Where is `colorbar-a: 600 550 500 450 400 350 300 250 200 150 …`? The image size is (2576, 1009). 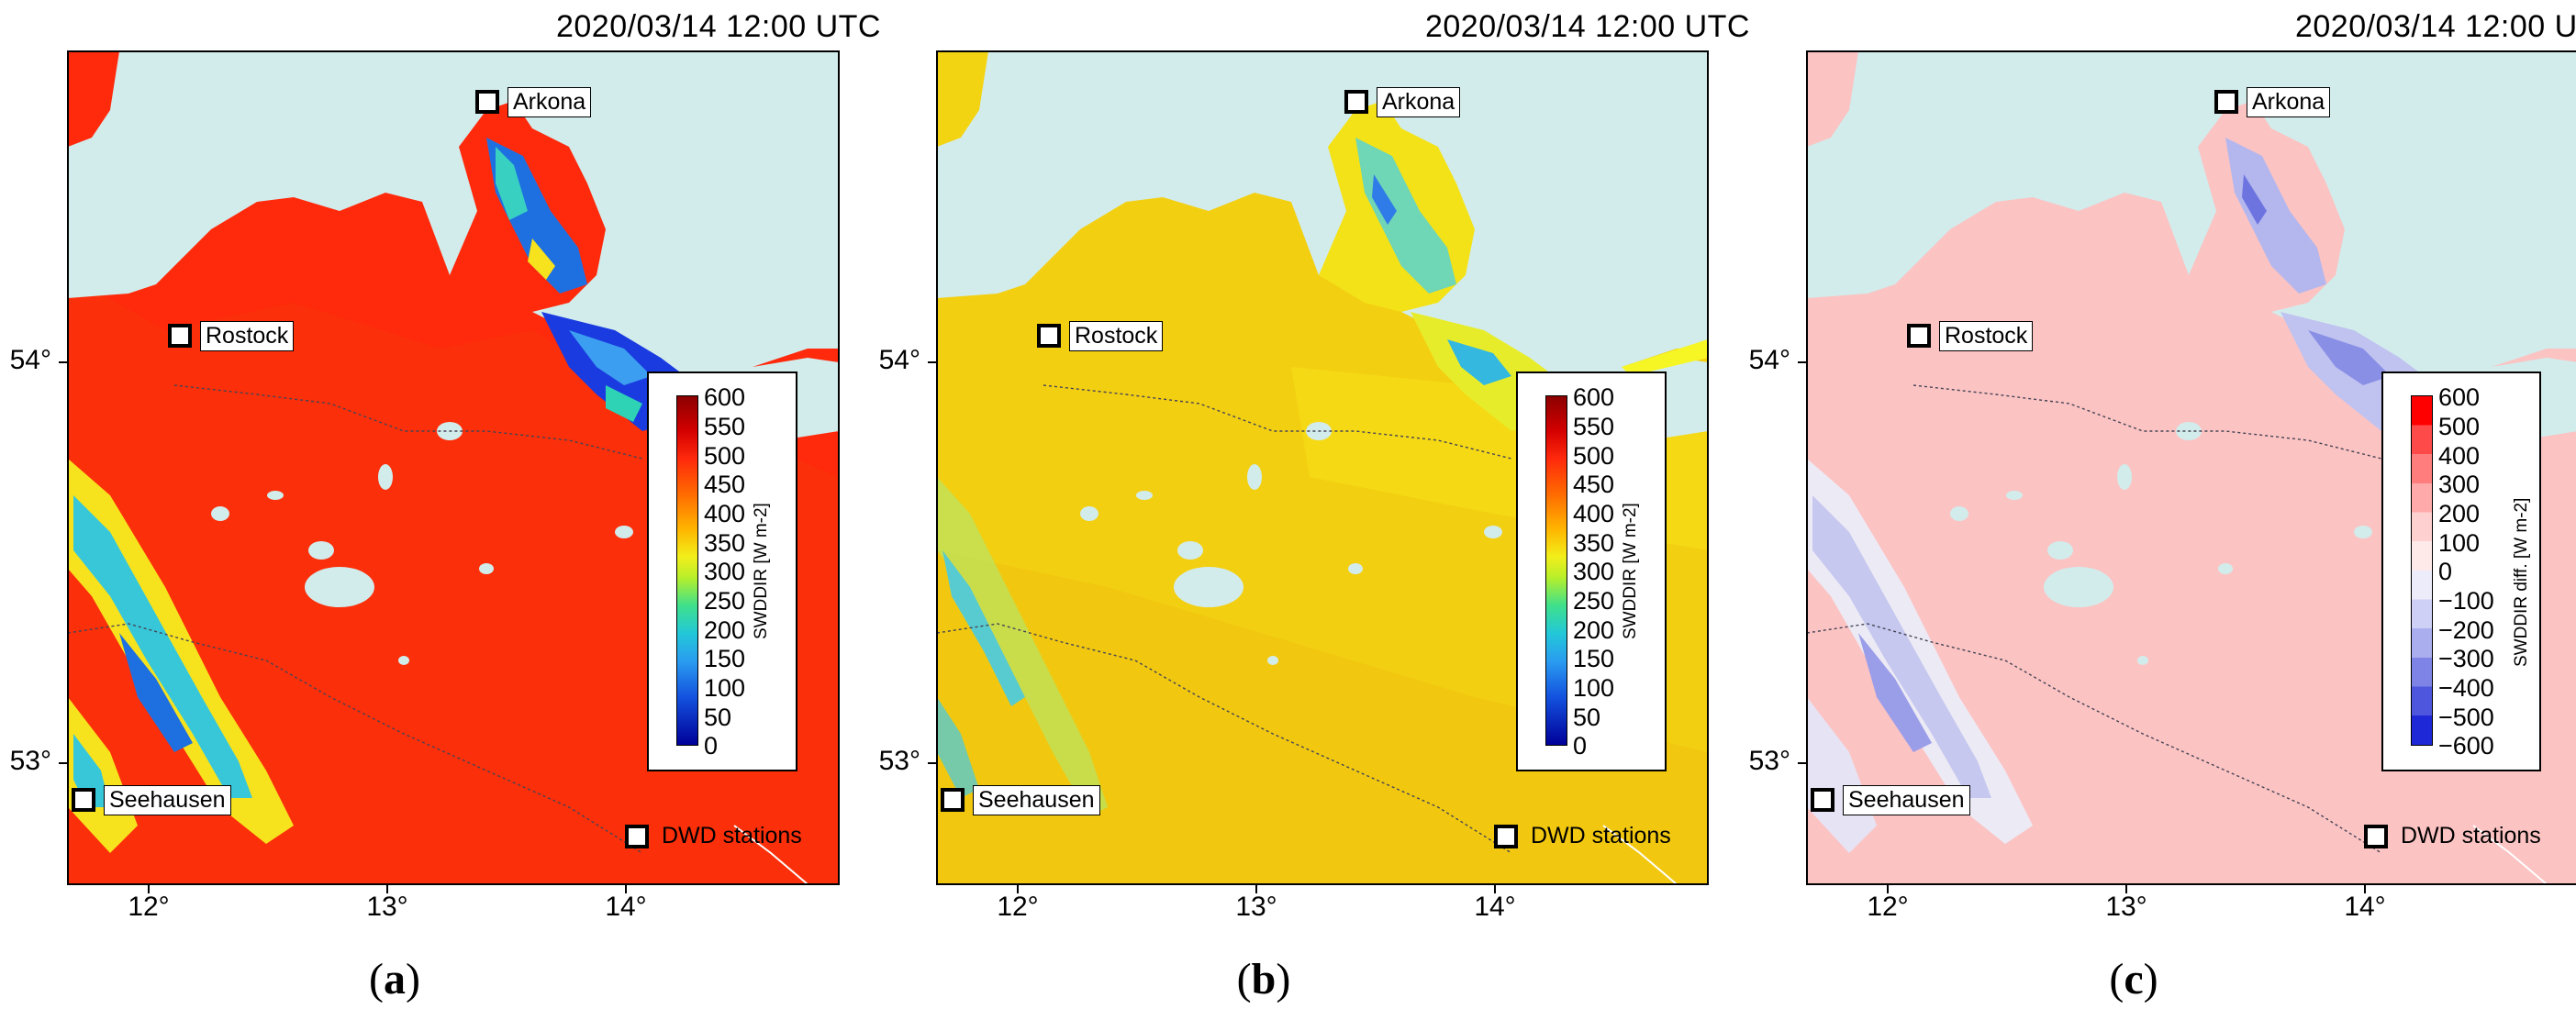 colorbar-a: 600 550 500 450 400 350 300 250 200 150 … is located at coordinates (722, 571).